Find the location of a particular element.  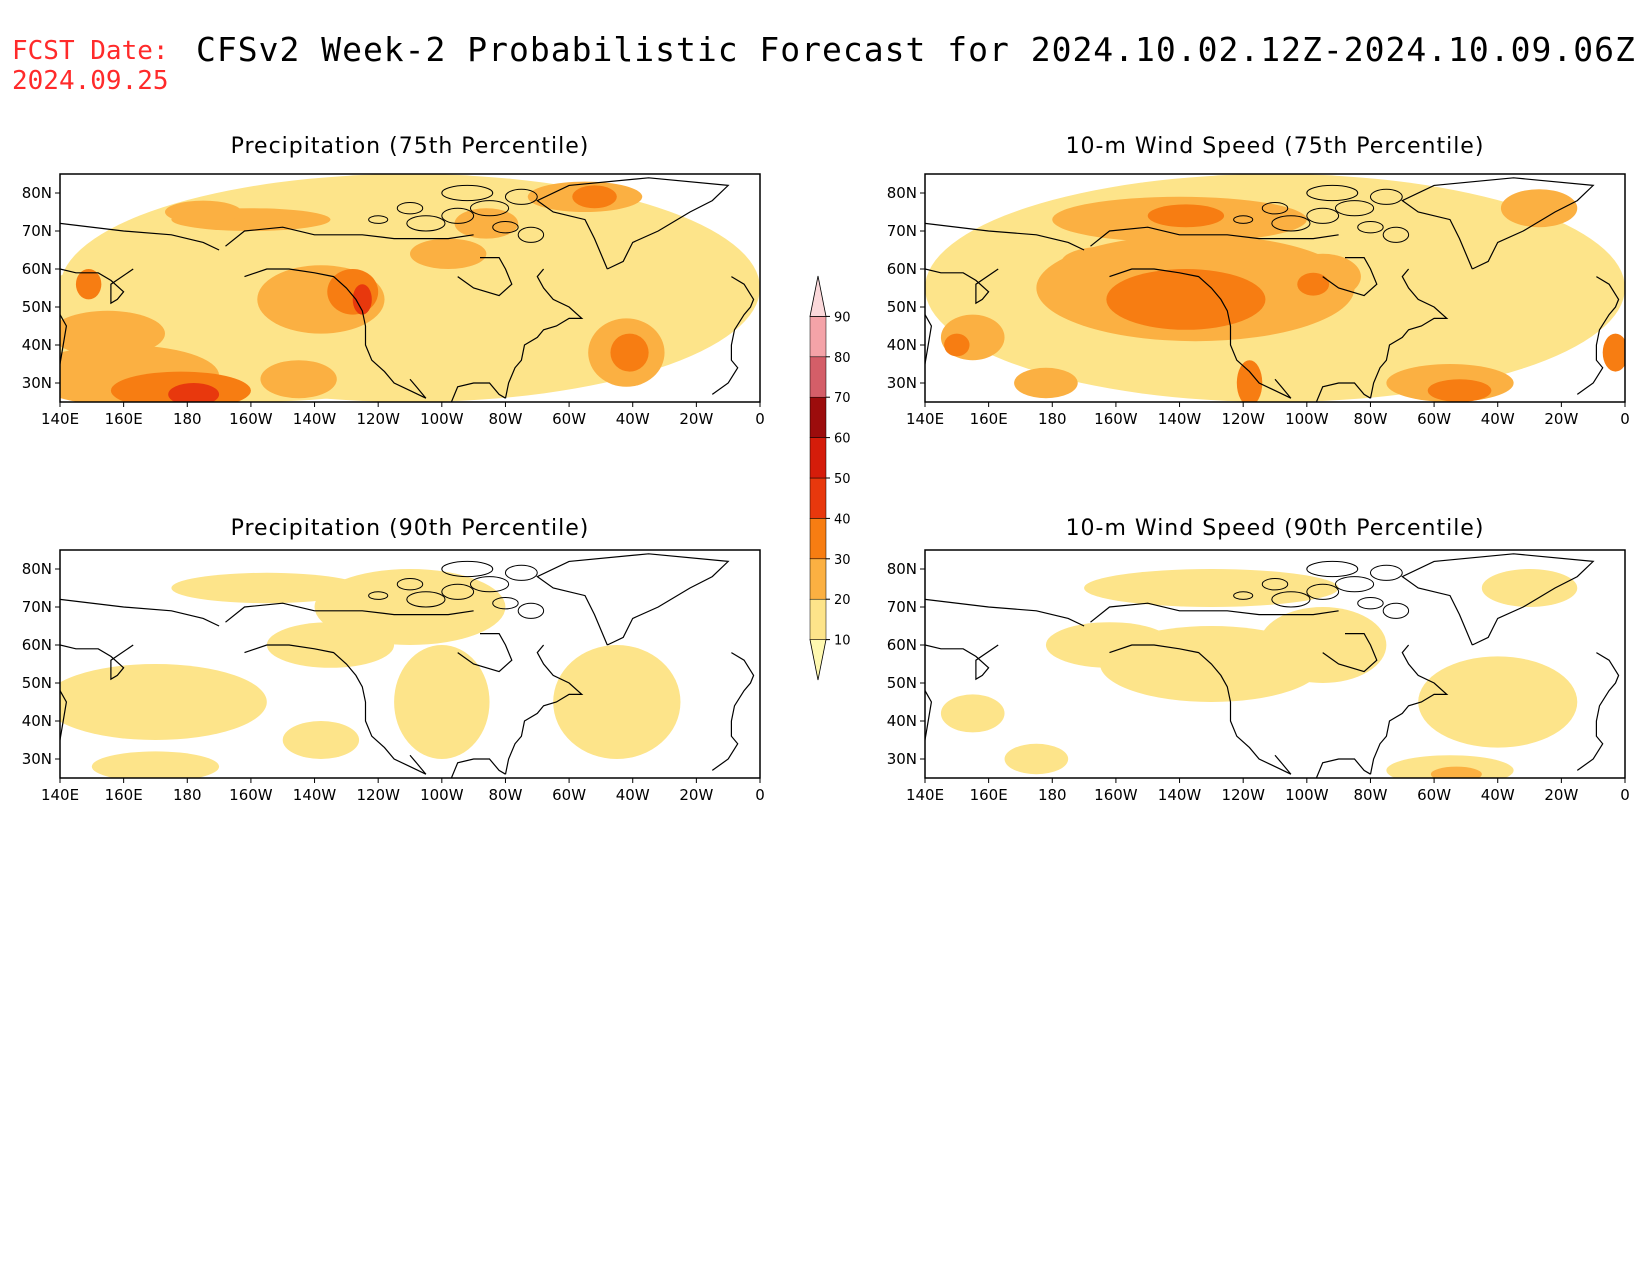

panel-title-wind90: 10-m Wind Speed (90th Percentile) is located at coordinates (1275, 528).